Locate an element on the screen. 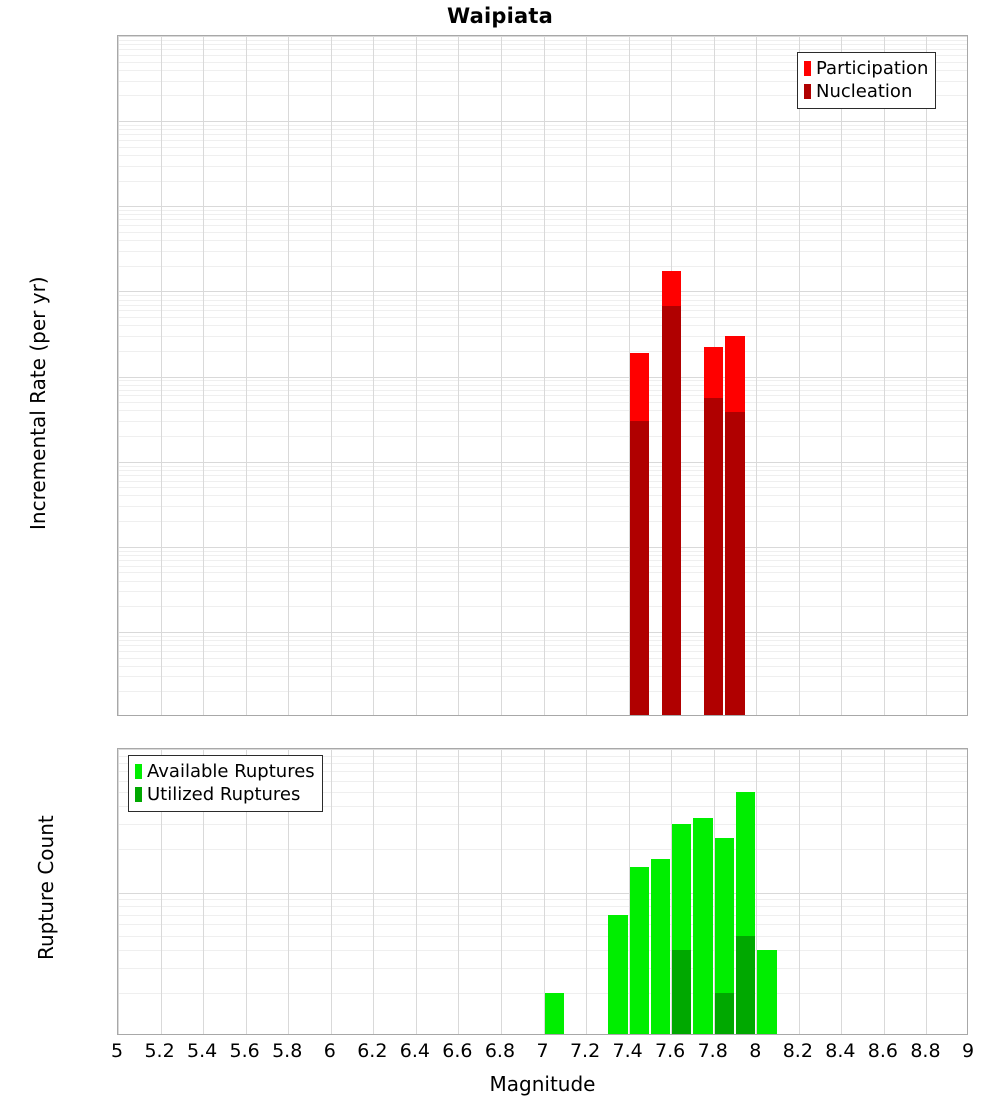 The width and height of the screenshot is (1000, 1100). x-tick-label: 5.4 is located at coordinates (202, 1051).